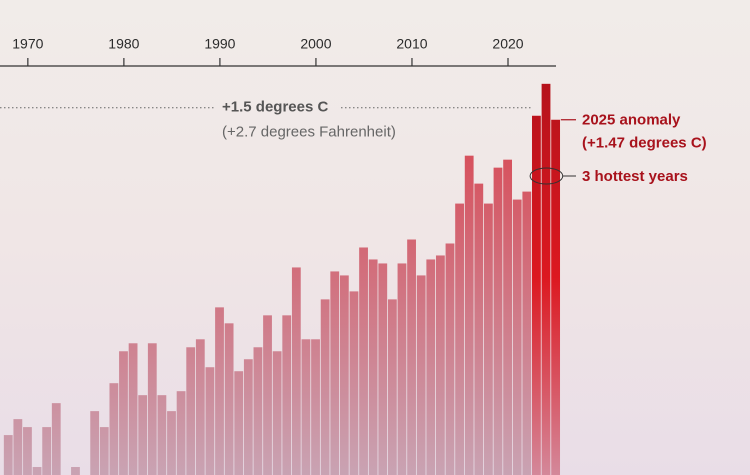 The height and width of the screenshot is (475, 750). I want to click on annotation: 3 hottest years, so click(635, 176).